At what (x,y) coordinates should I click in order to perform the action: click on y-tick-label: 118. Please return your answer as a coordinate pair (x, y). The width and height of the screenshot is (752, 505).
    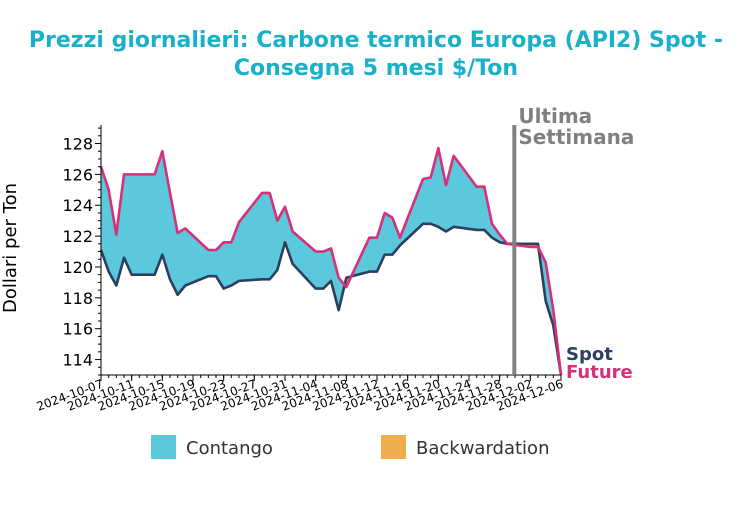
    Looking at the image, I should click on (77, 298).